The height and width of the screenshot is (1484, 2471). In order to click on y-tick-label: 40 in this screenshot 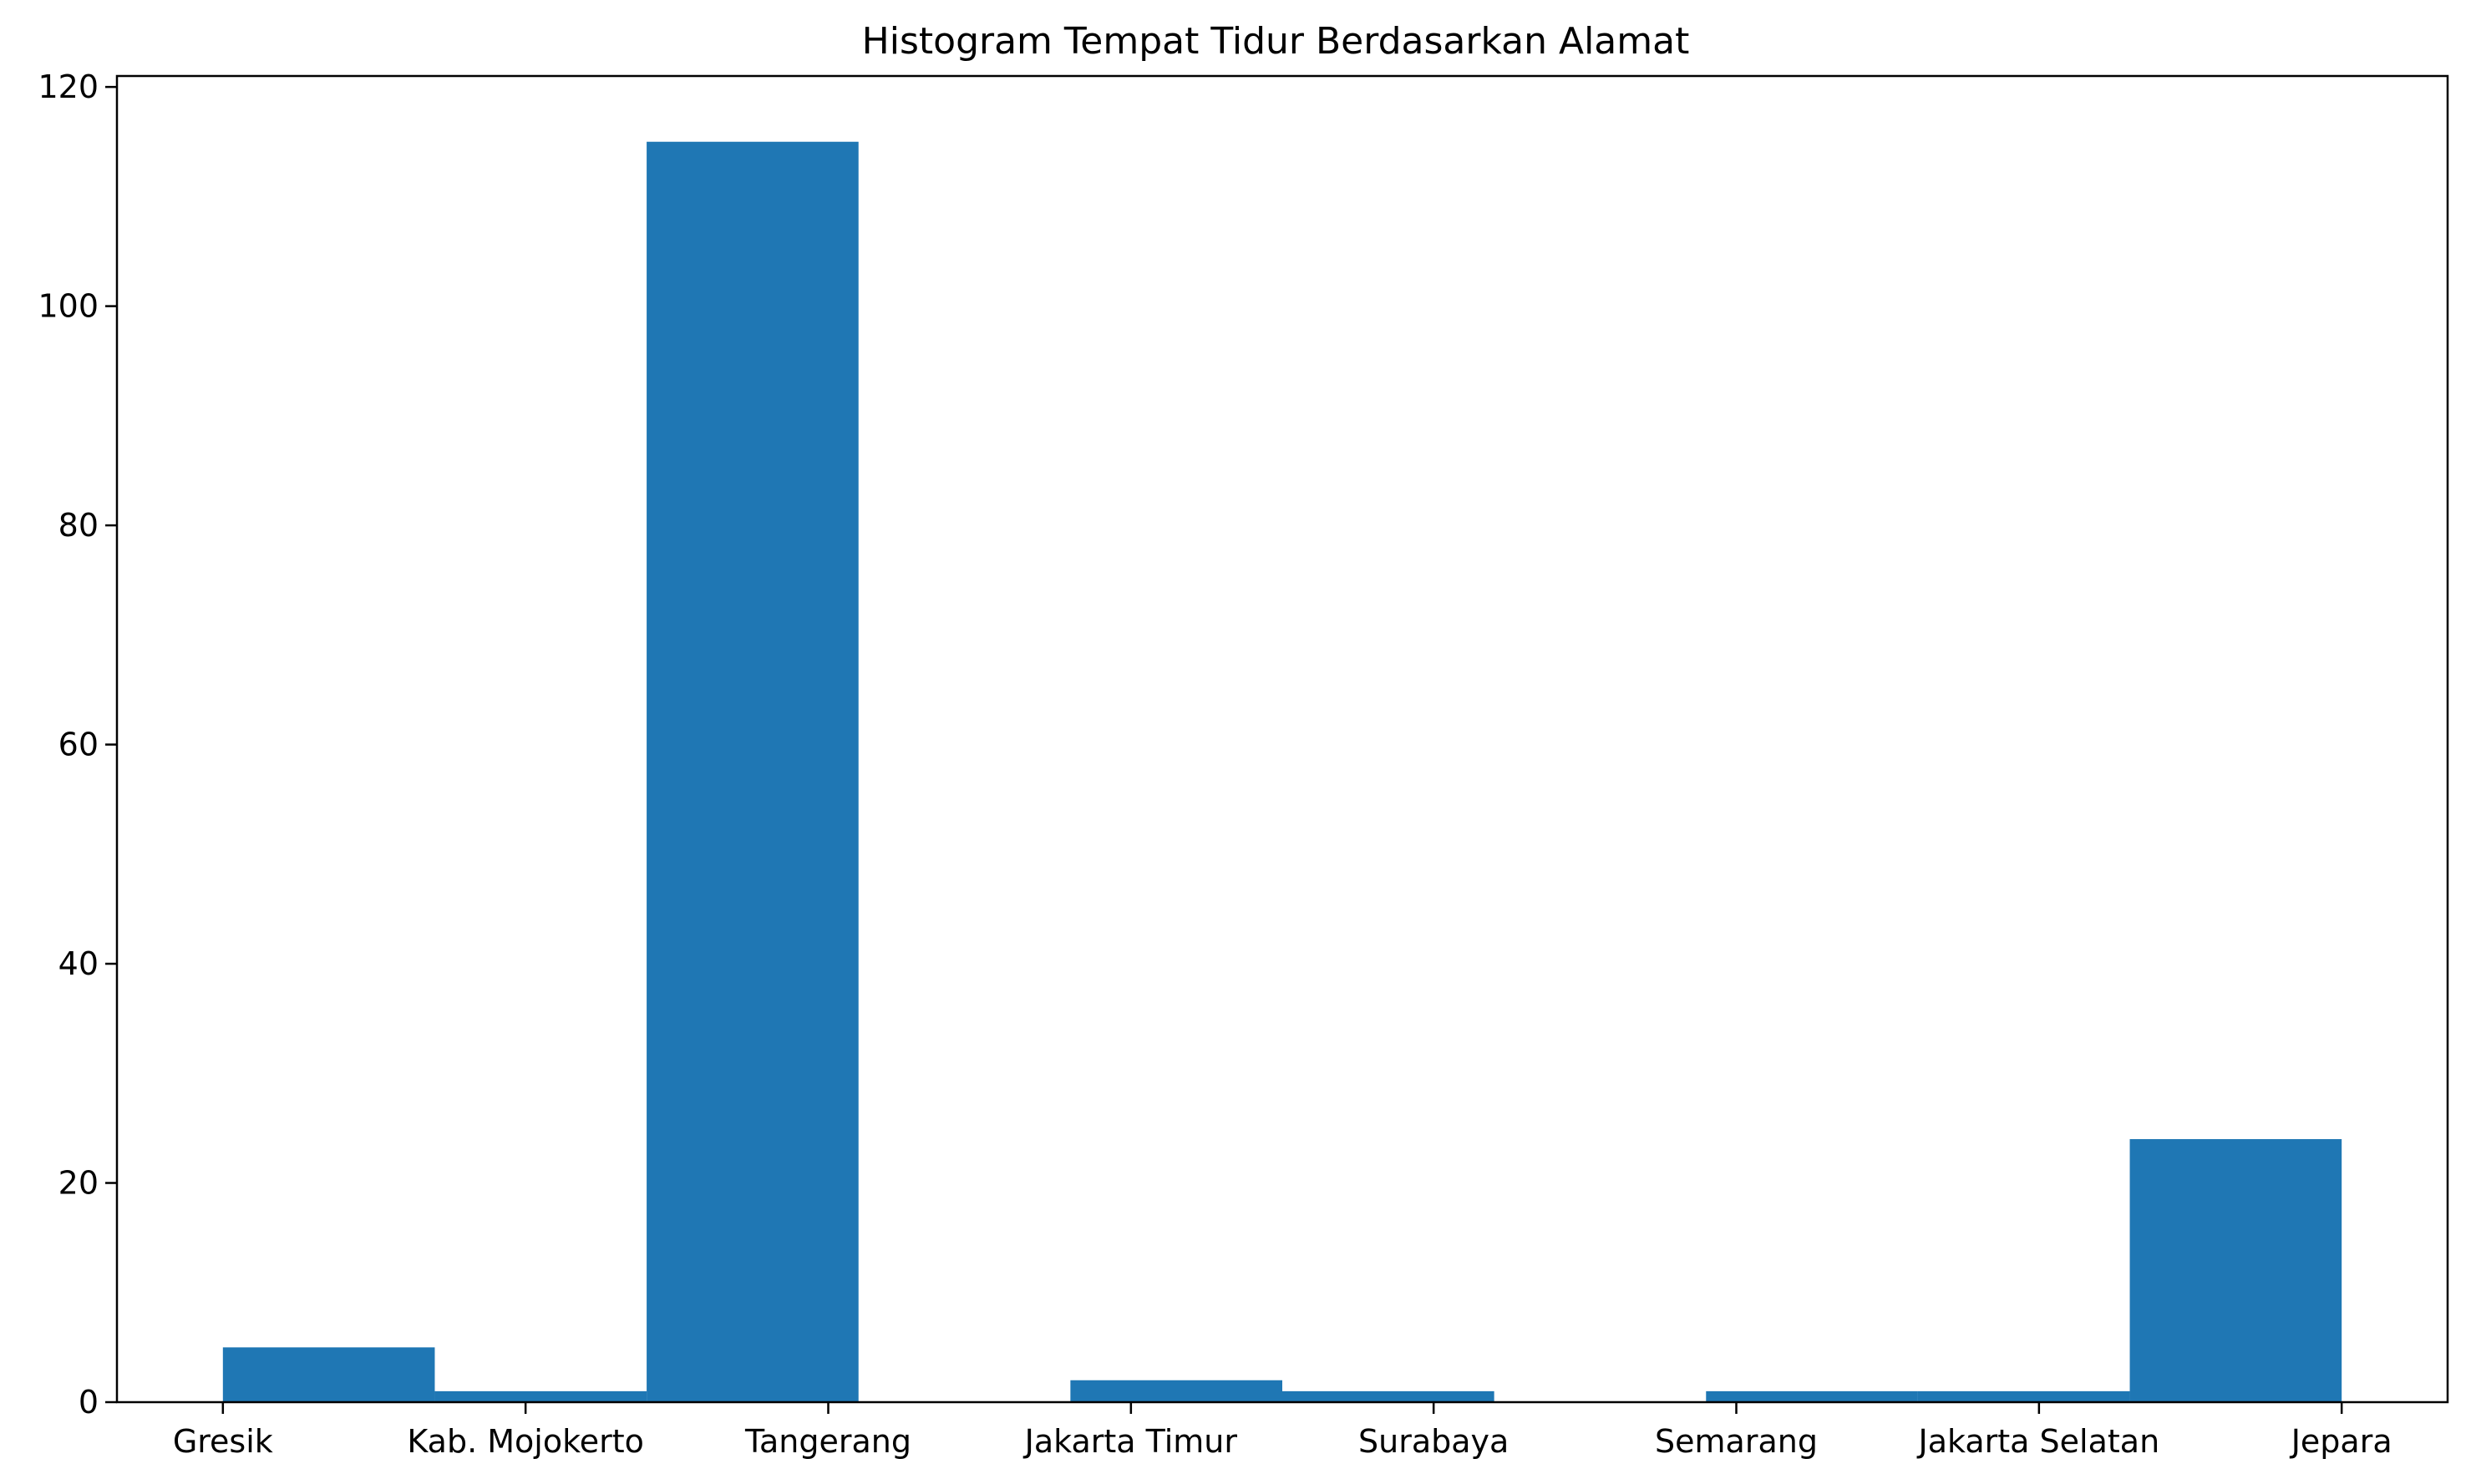, I will do `click(78, 964)`.